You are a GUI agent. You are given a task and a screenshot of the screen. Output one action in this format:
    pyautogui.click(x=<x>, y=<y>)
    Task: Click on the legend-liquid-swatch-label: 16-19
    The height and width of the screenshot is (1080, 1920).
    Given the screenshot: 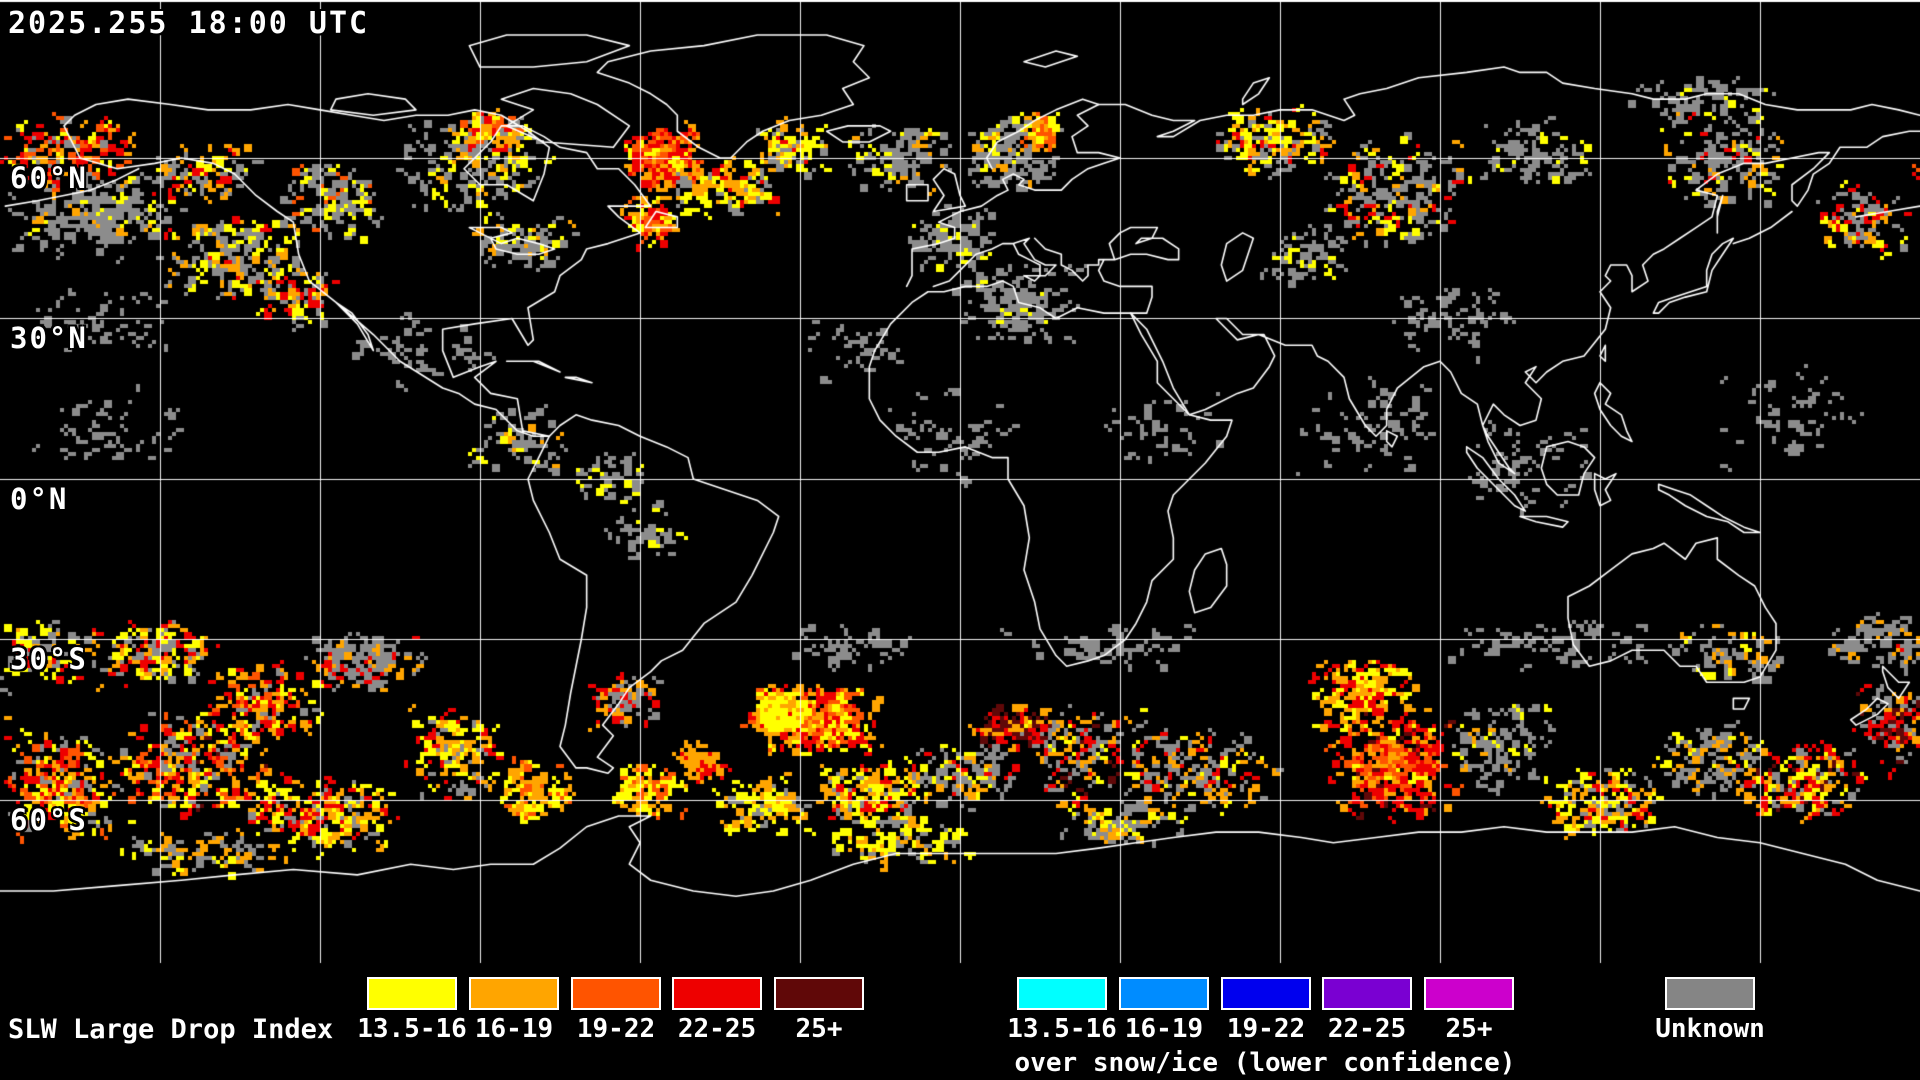 What is the action you would take?
    pyautogui.click(x=514, y=1029)
    